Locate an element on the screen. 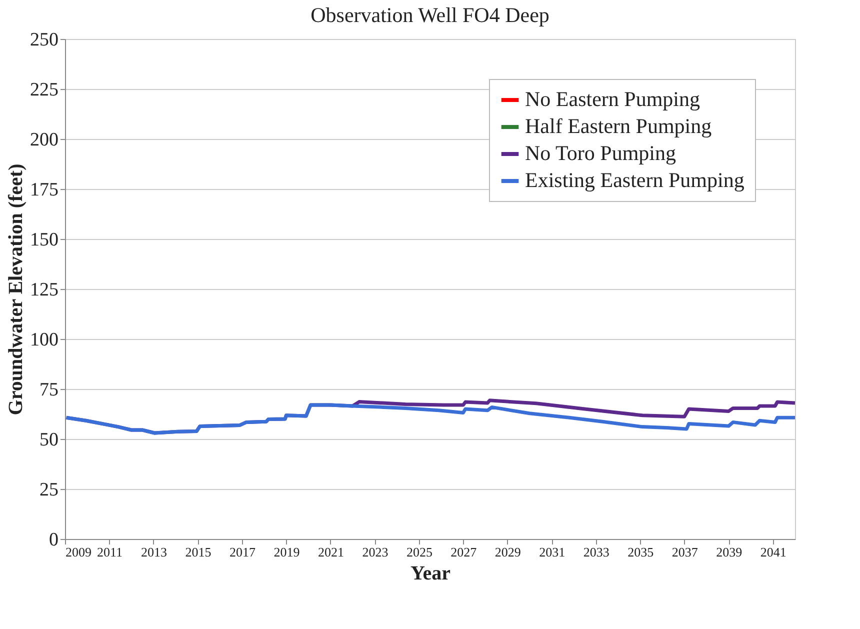 The image size is (860, 629). legend-label: Half Eastern Pumping is located at coordinates (618, 126).